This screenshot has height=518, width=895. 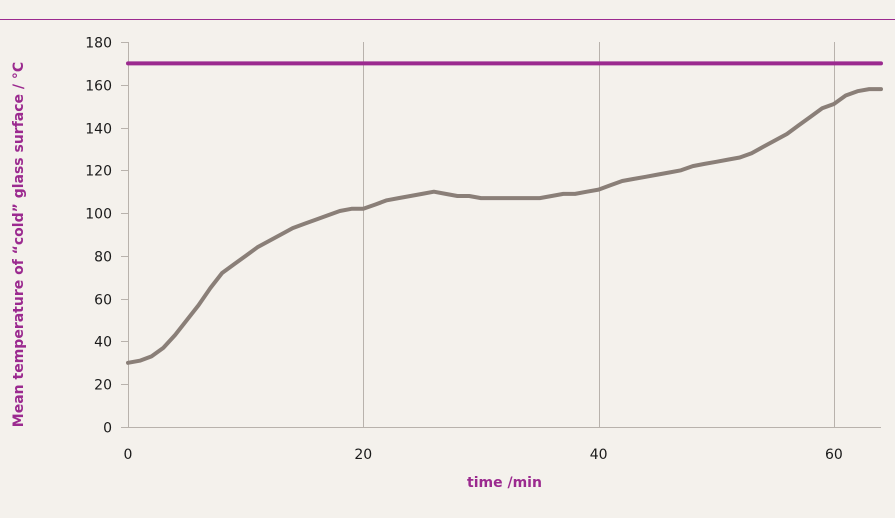 What do you see at coordinates (103, 343) in the screenshot?
I see `y-tick-label: 40` at bounding box center [103, 343].